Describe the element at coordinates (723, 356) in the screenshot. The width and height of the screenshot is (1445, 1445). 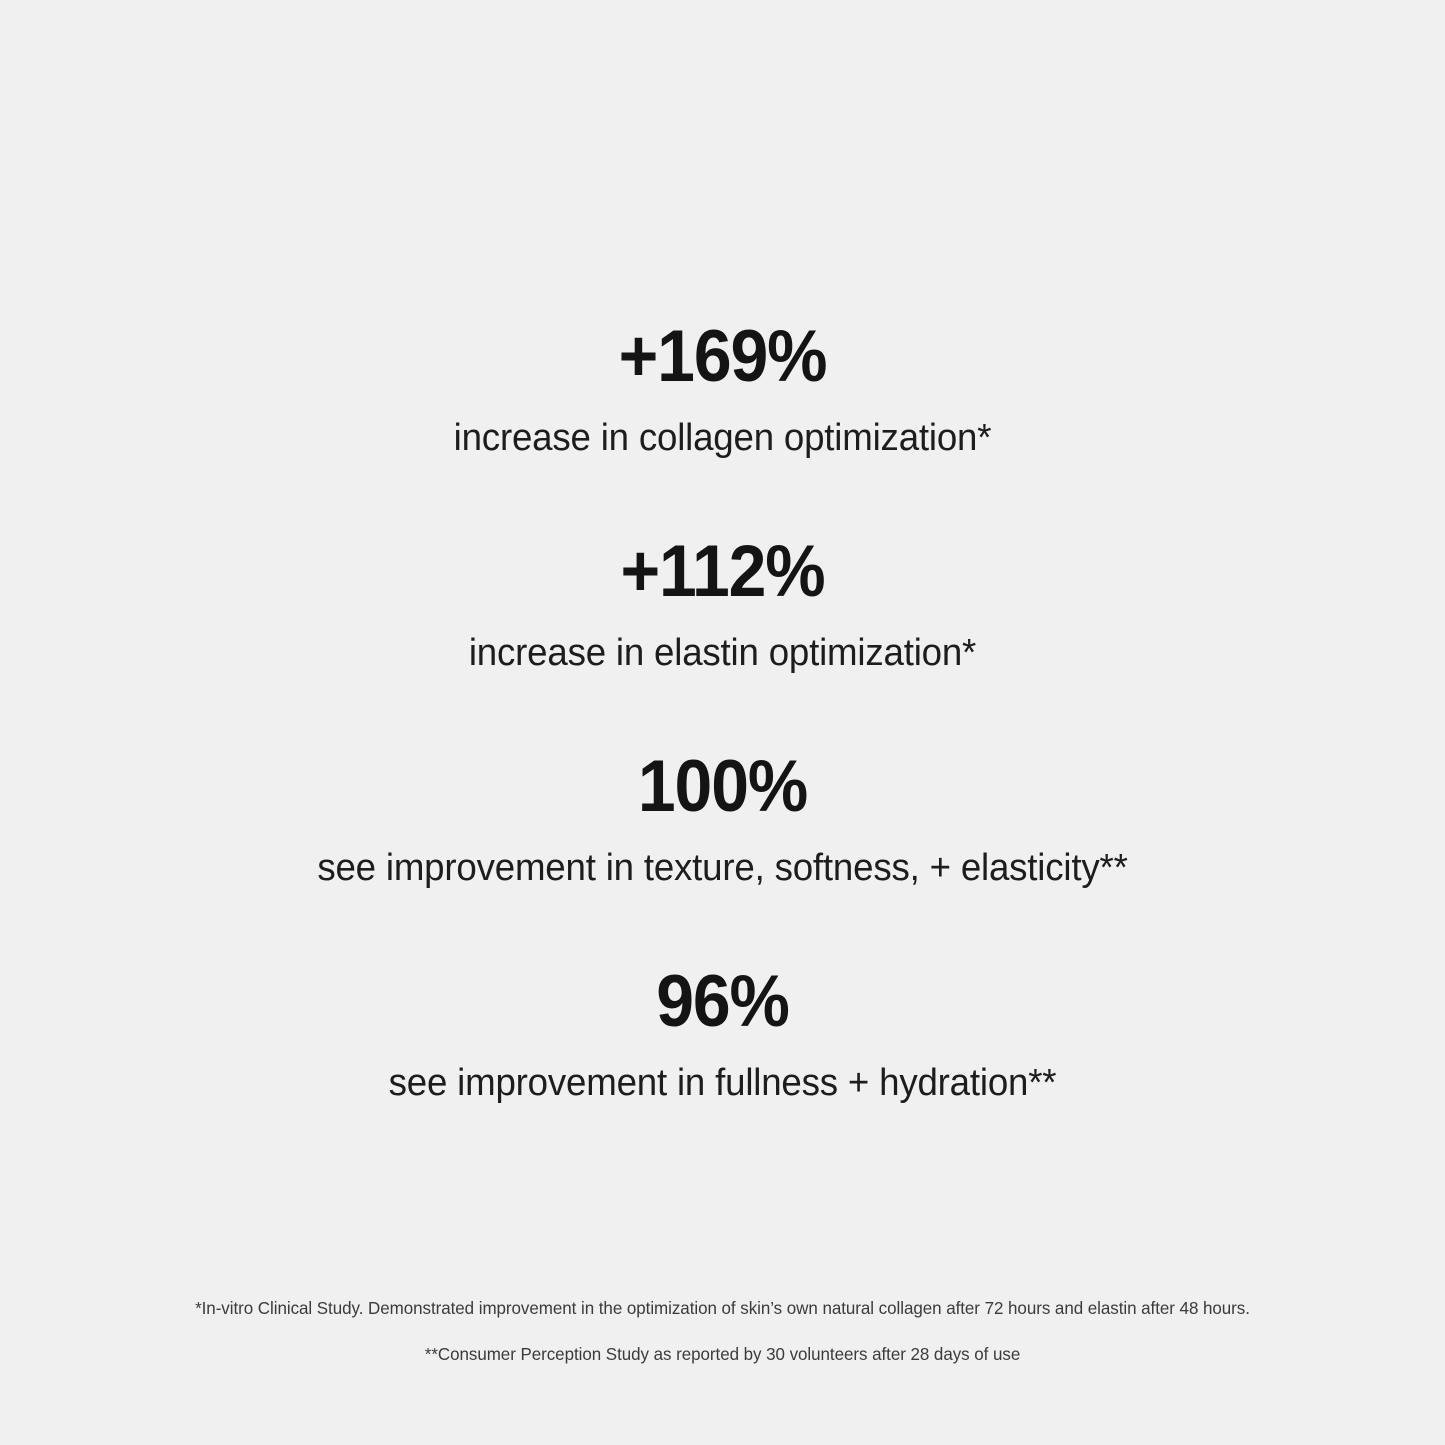
I see `stat-value: +169%` at that location.